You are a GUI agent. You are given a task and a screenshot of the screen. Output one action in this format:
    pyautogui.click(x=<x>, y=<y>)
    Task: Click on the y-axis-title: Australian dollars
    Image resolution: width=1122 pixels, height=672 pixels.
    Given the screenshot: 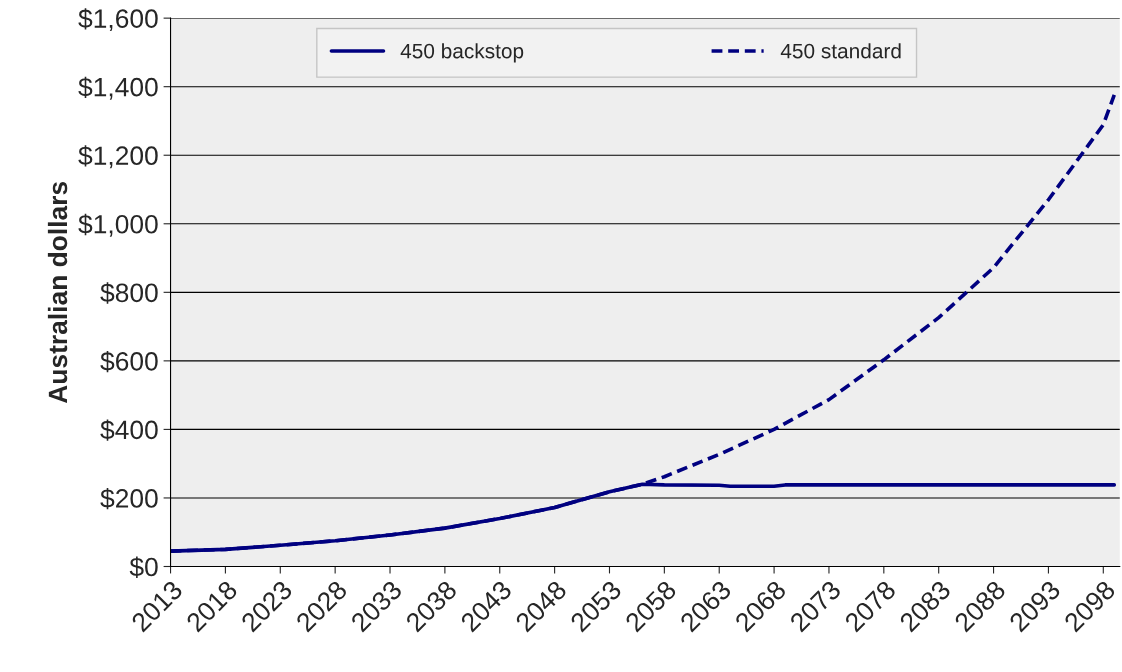 What is the action you would take?
    pyautogui.click(x=57, y=292)
    